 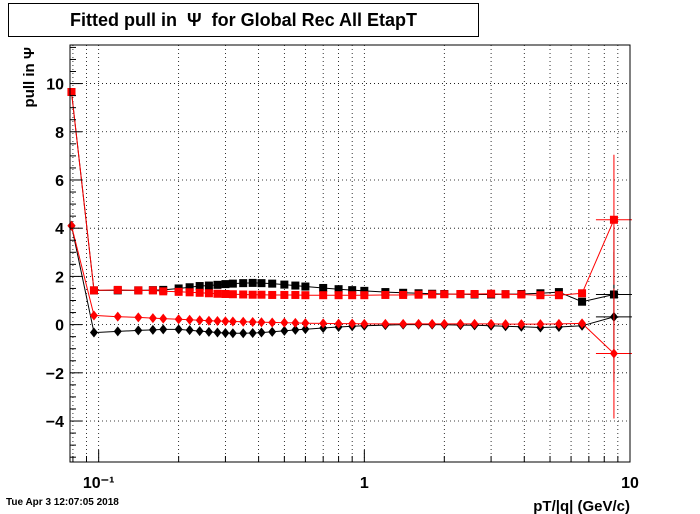 What do you see at coordinates (59, 277) in the screenshot?
I see `y-tick-label: 2` at bounding box center [59, 277].